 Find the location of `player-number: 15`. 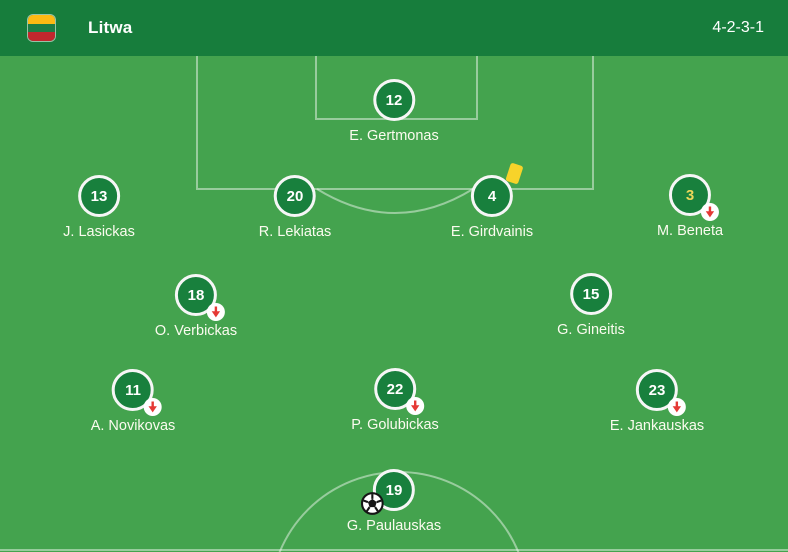

player-number: 15 is located at coordinates (591, 294).